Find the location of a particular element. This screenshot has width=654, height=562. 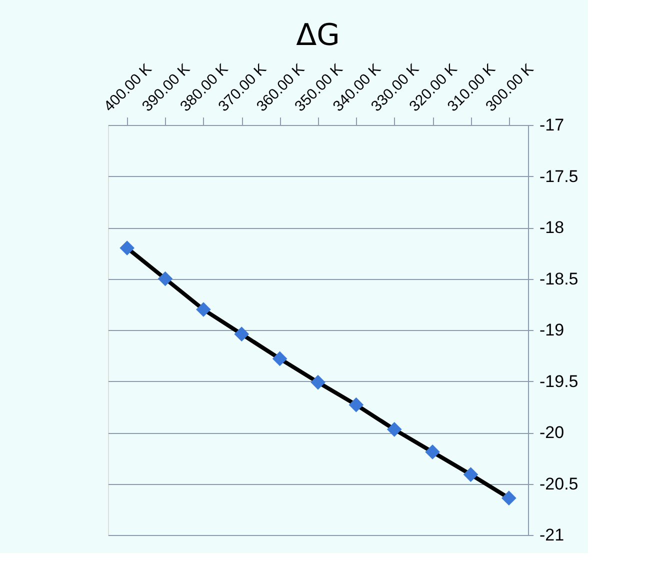

y-tick-label: -20 is located at coordinates (552, 432).